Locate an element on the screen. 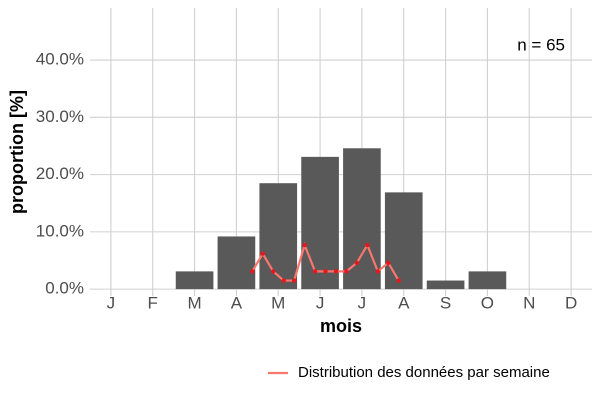 The image size is (600, 400). annotation: n = 65 is located at coordinates (541, 44).